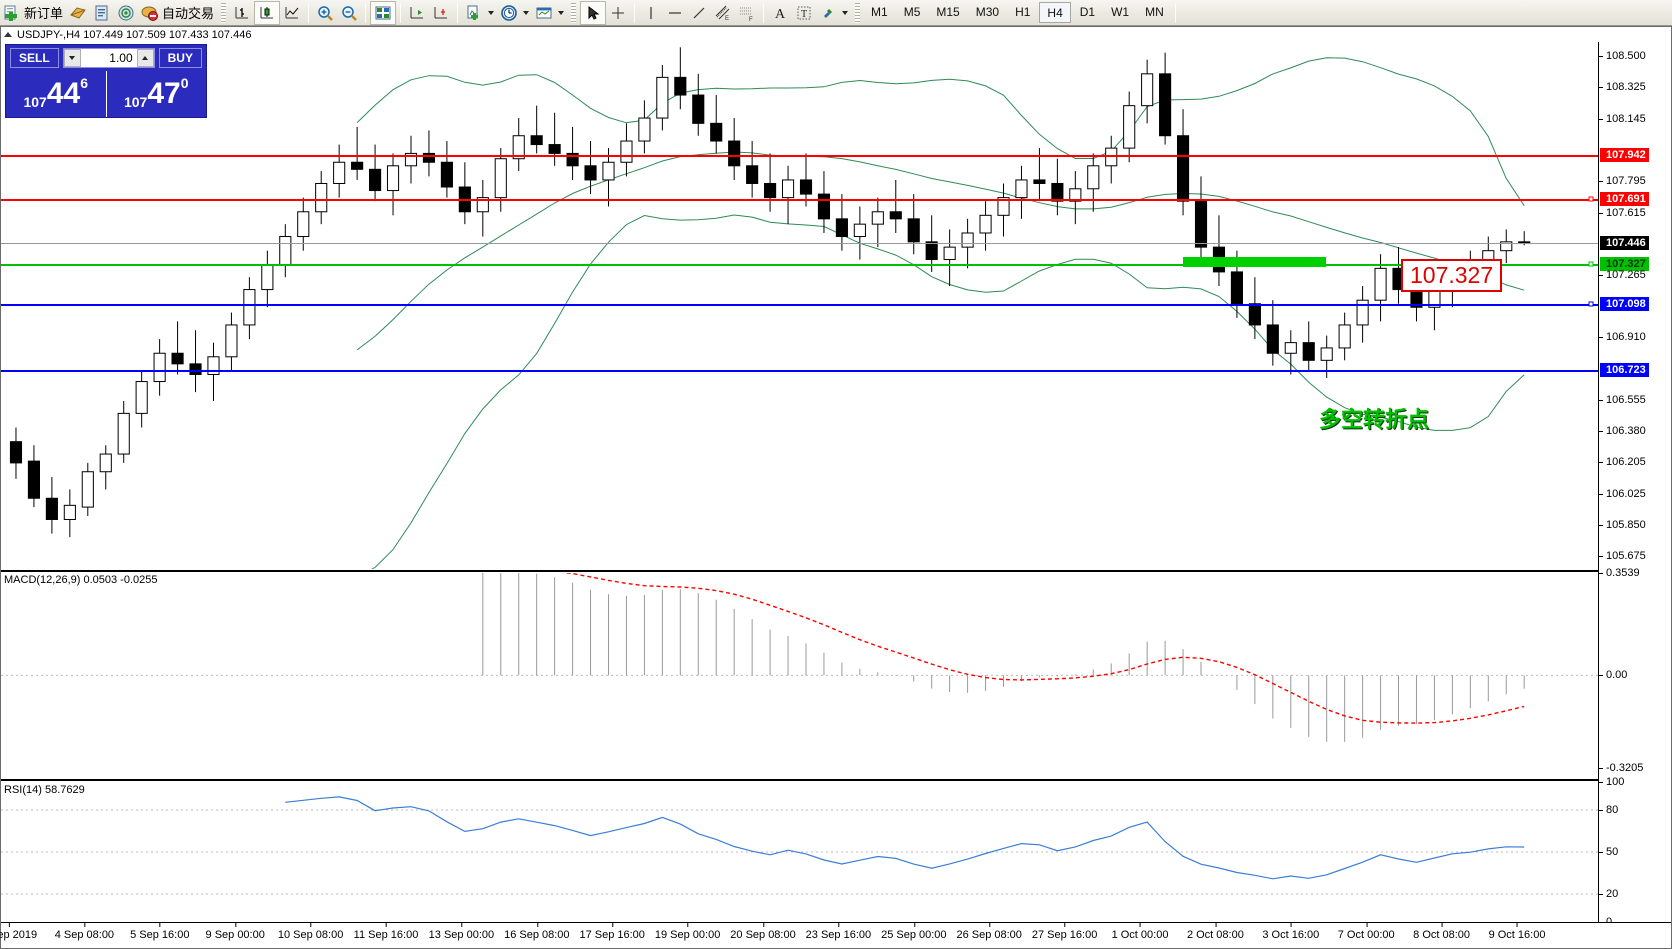 This screenshot has width=1672, height=949. Describe the element at coordinates (799, 264) in the screenshot. I see `pivot-line` at that location.